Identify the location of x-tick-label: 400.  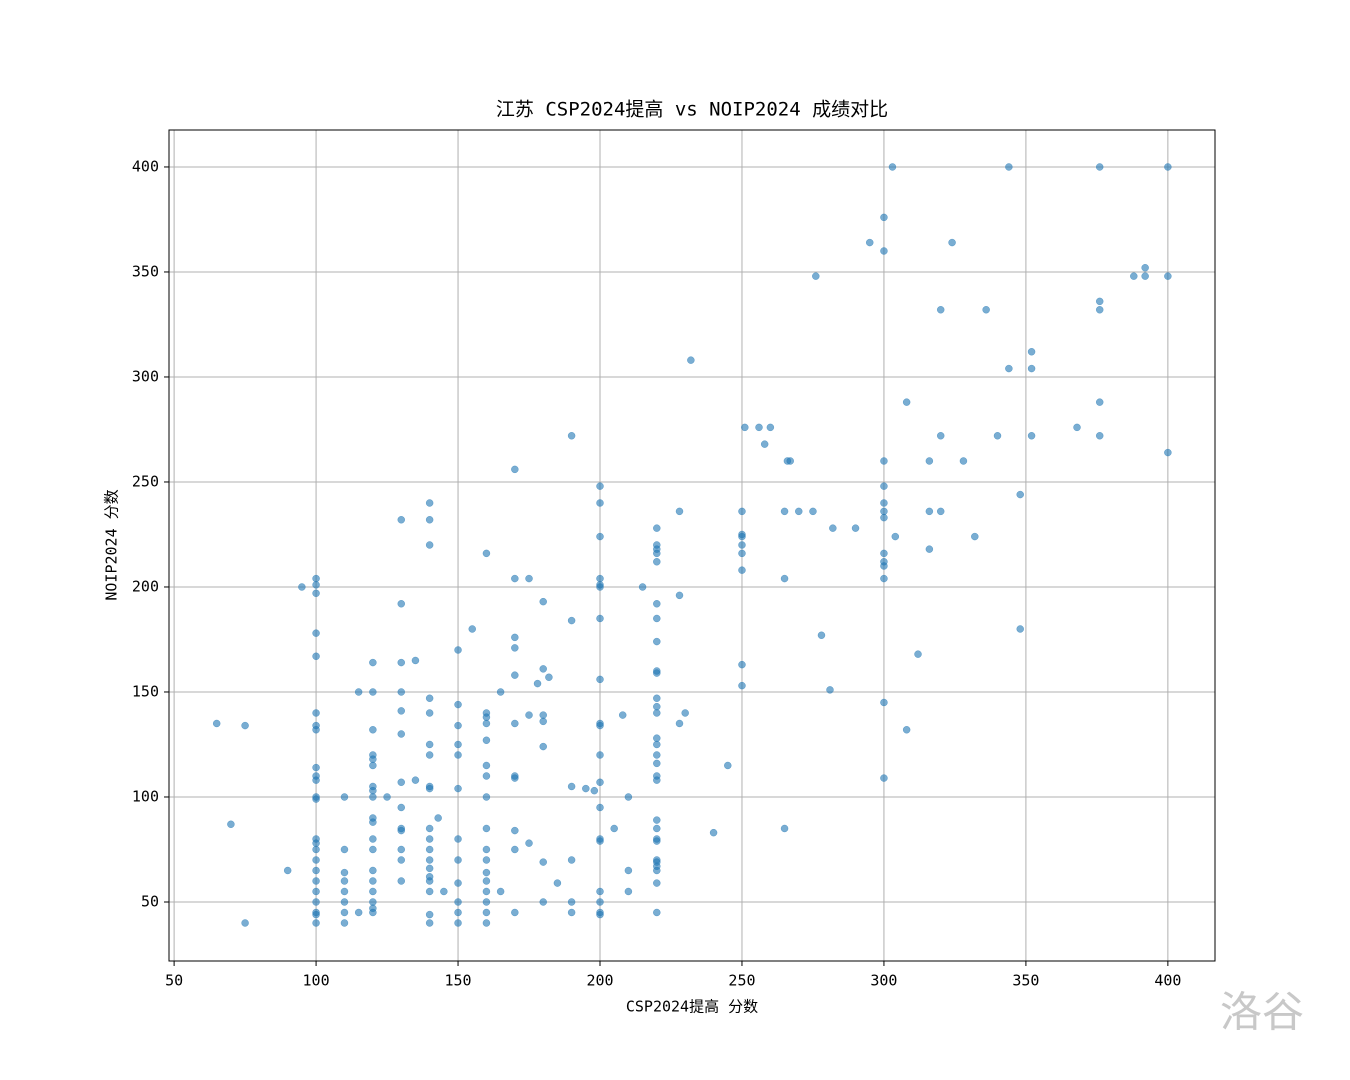
(1167, 981).